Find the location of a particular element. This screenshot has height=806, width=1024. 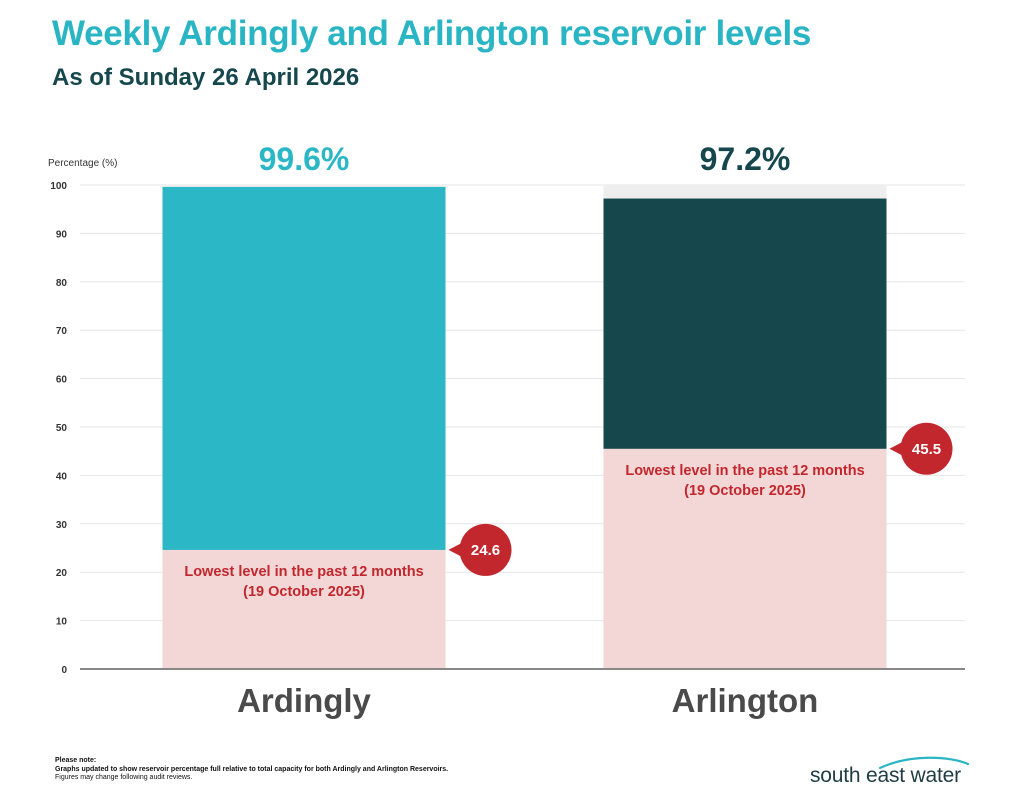

value-label: 97.2% is located at coordinates (745, 159).